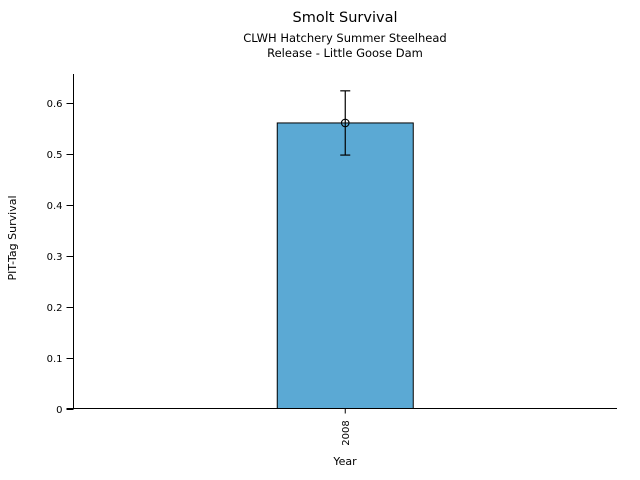 Image resolution: width=640 pixels, height=480 pixels. What do you see at coordinates (55, 155) in the screenshot?
I see `y-tick-label: 0.5` at bounding box center [55, 155].